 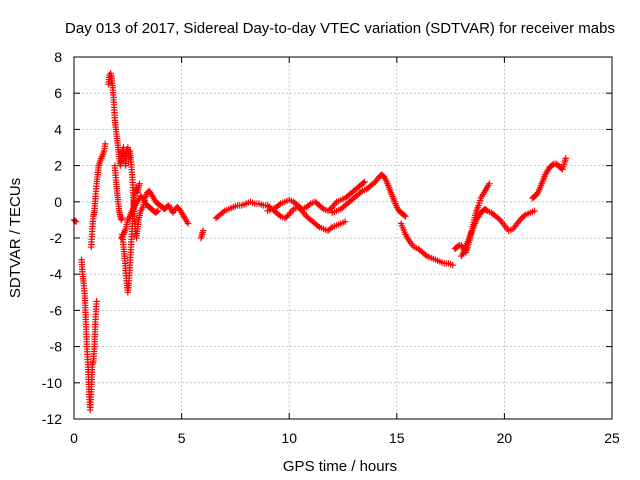 I want to click on x-tick-label: 10, so click(x=289, y=438).